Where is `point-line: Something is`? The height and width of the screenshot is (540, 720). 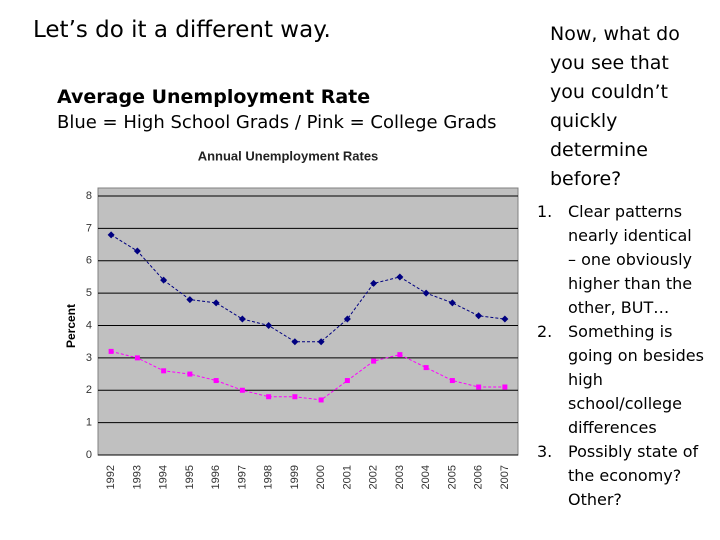
point-line: Something is is located at coordinates (620, 331).